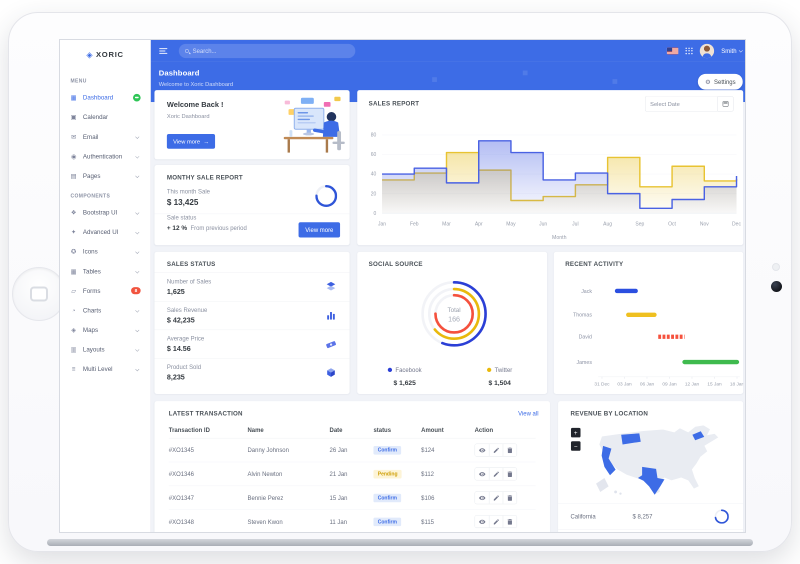 The width and height of the screenshot is (800, 564). Describe the element at coordinates (271, 51) in the screenshot. I see `search-input` at that location.